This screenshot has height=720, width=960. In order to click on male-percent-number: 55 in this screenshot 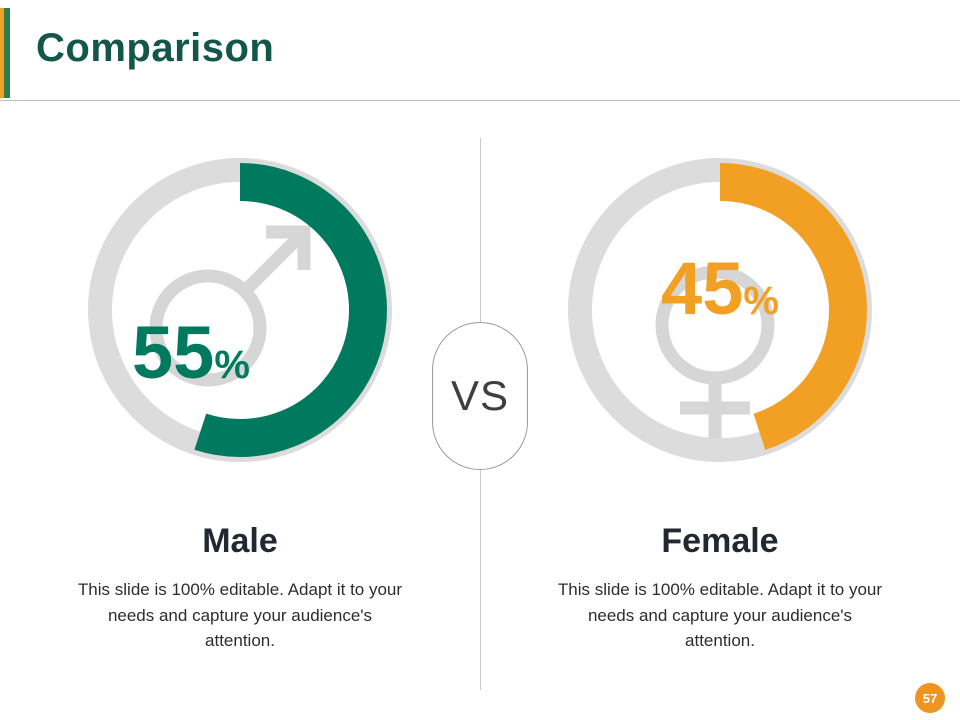, I will do `click(173, 352)`.